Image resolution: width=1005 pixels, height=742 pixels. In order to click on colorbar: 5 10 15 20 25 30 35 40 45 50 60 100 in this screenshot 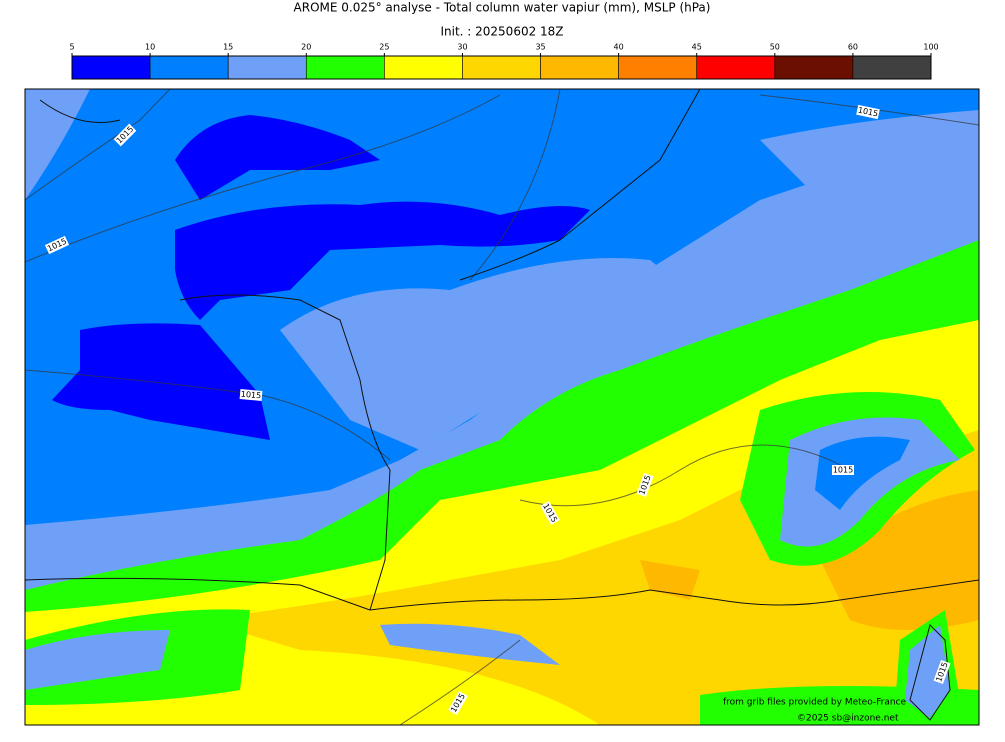, I will do `click(504, 61)`.